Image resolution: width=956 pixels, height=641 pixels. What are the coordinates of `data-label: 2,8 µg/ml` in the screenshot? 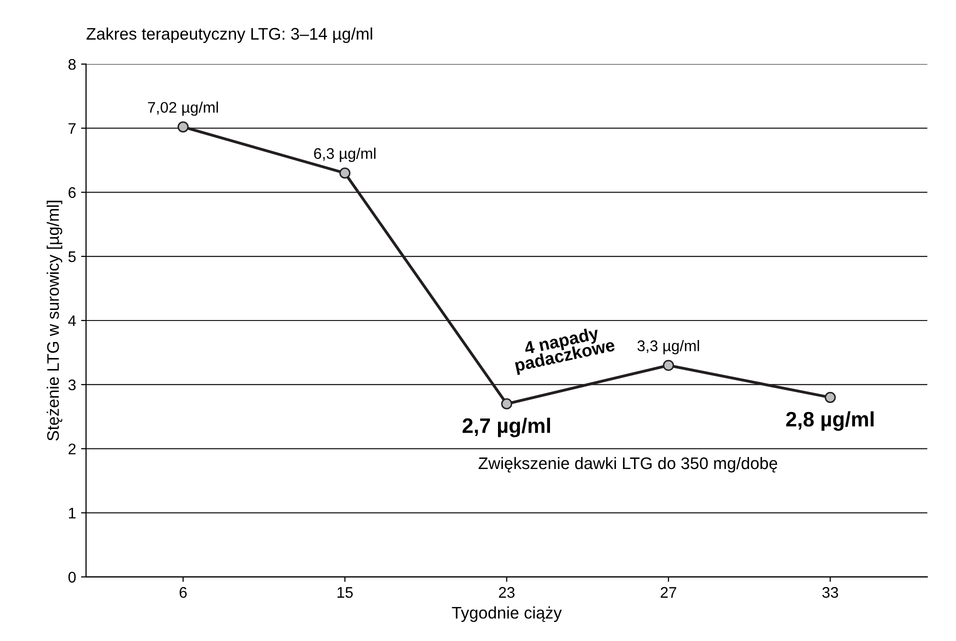 It's located at (830, 421).